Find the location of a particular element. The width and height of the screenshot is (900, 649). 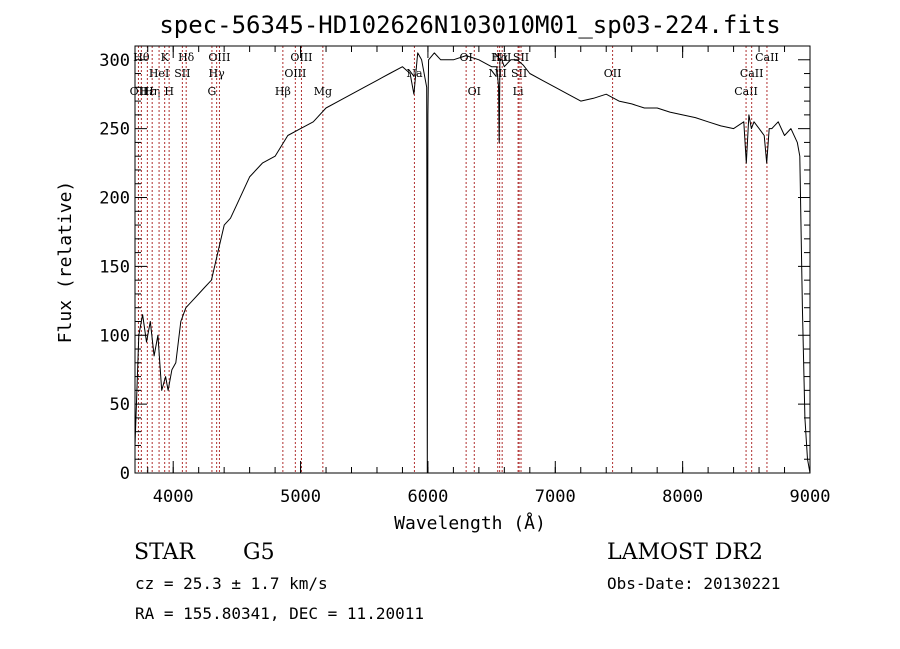

survey-name: LAMOST DR2 is located at coordinates (685, 552).